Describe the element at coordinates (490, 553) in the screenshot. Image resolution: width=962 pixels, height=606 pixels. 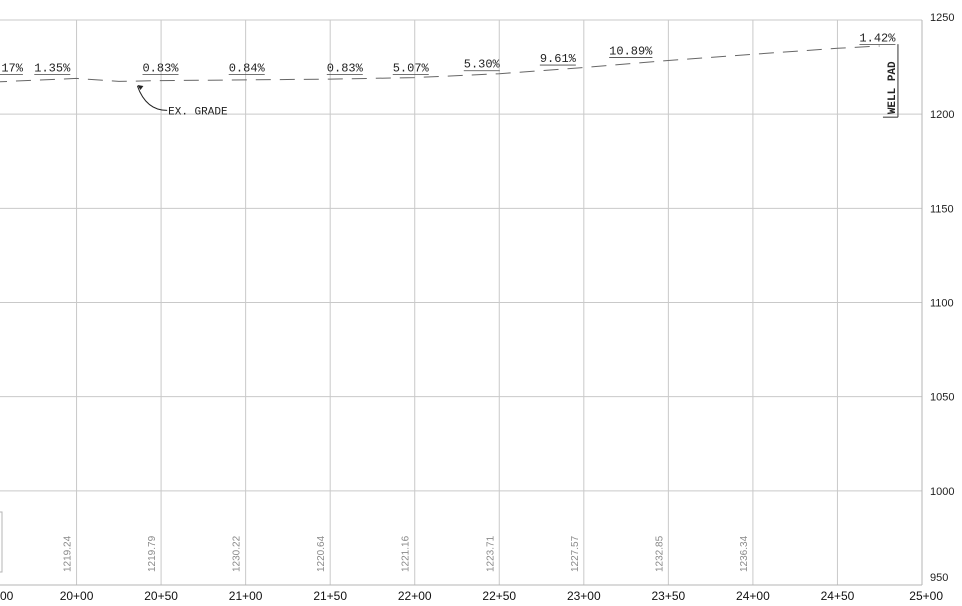
I see `elevation-label-5: 1223.71` at that location.